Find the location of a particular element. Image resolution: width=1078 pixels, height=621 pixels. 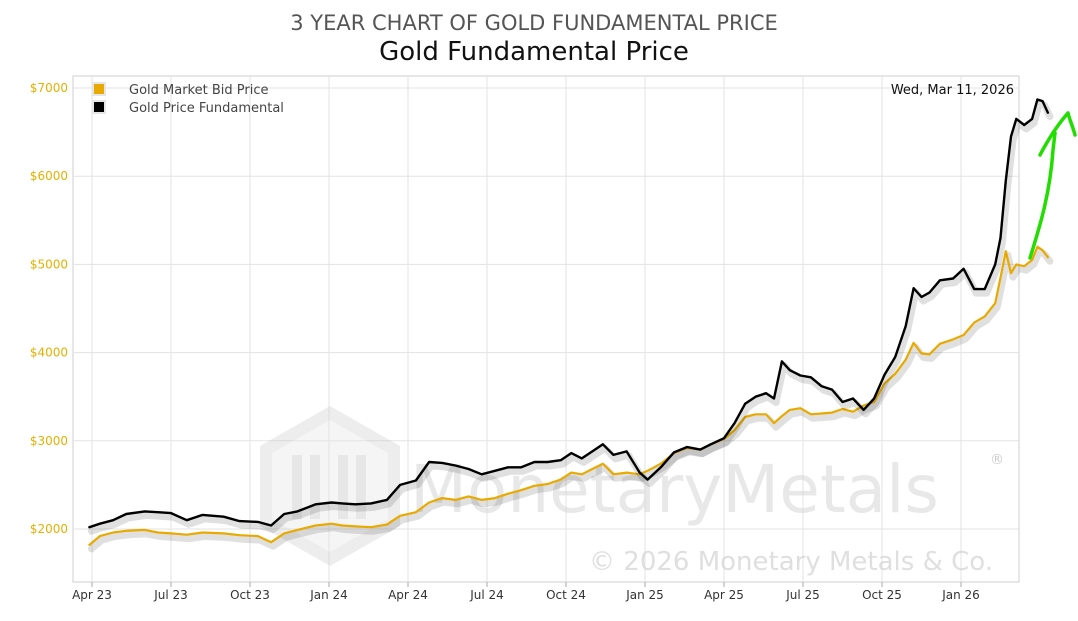

chart-subtitle: Gold Fundamental Price is located at coordinates (534, 52).